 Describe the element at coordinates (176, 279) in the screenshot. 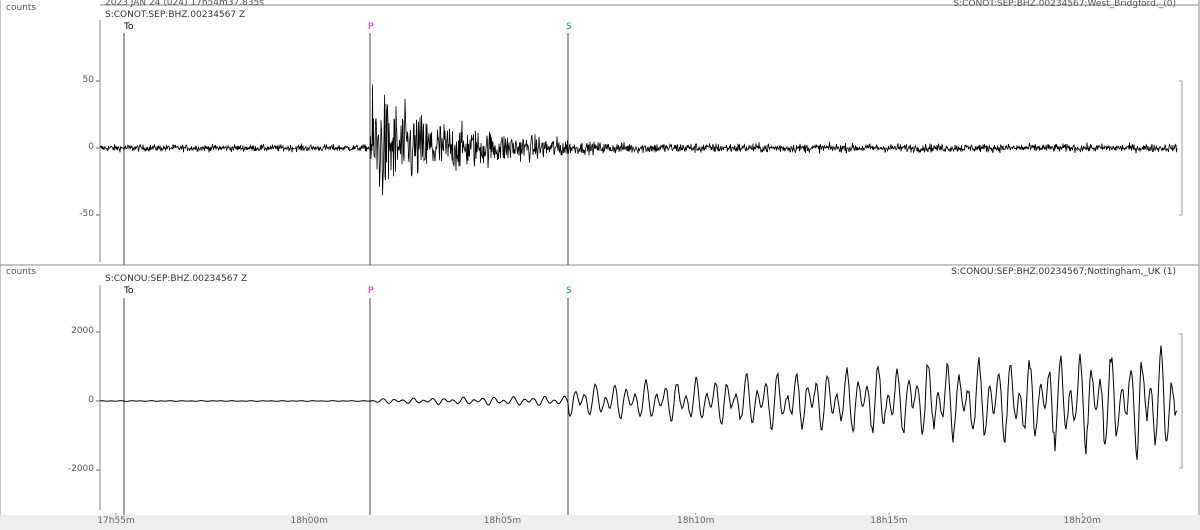

I see `trace-1-channel: S:CONOU:SEP:BHZ.00234567 Z` at that location.